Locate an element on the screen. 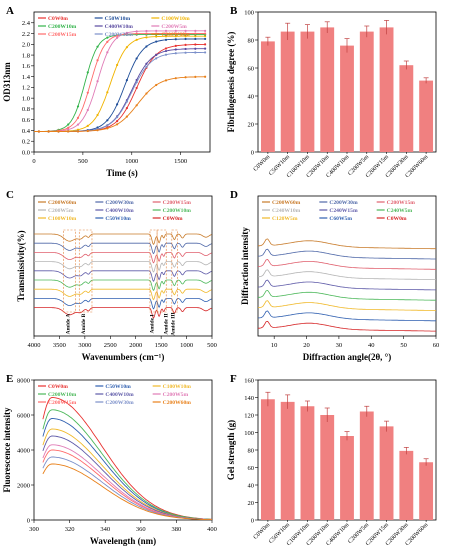  plot-frame-A is located at coordinates (122, 82).